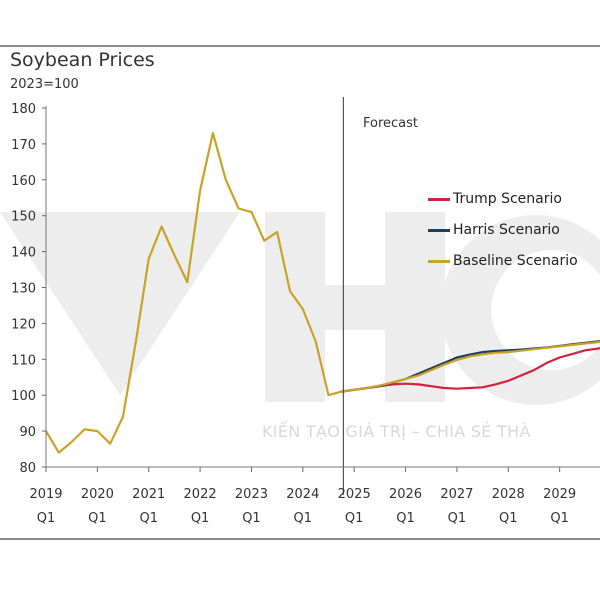 Image resolution: width=600 pixels, height=600 pixels. Describe the element at coordinates (23, 145) in the screenshot. I see `y-tick-label: 170` at that location.